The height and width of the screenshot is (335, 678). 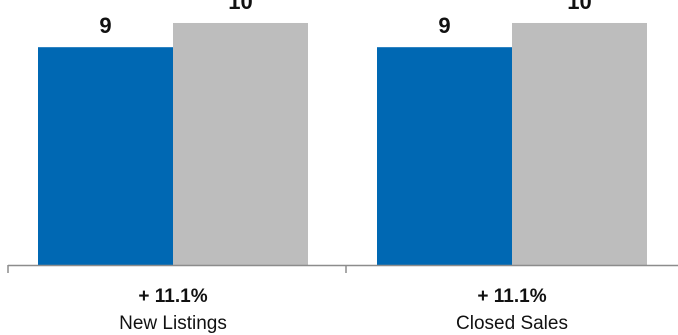 What do you see at coordinates (512, 323) in the screenshot?
I see `category-label-2: Closed Sales` at bounding box center [512, 323].